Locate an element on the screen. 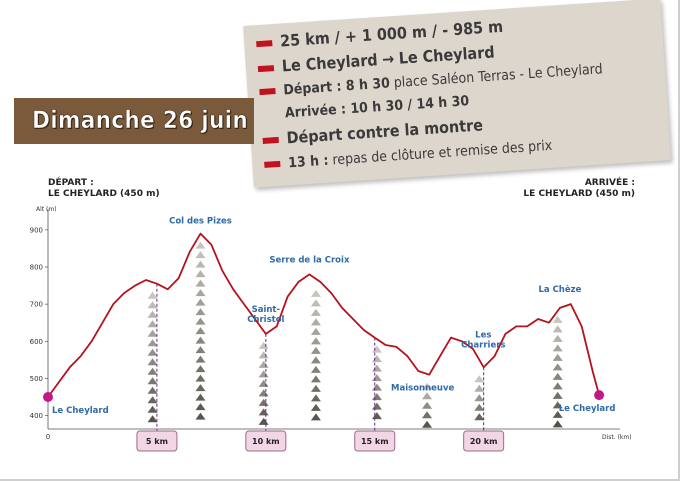 The width and height of the screenshot is (680, 481). place-label-line2: Charriers is located at coordinates (483, 345).